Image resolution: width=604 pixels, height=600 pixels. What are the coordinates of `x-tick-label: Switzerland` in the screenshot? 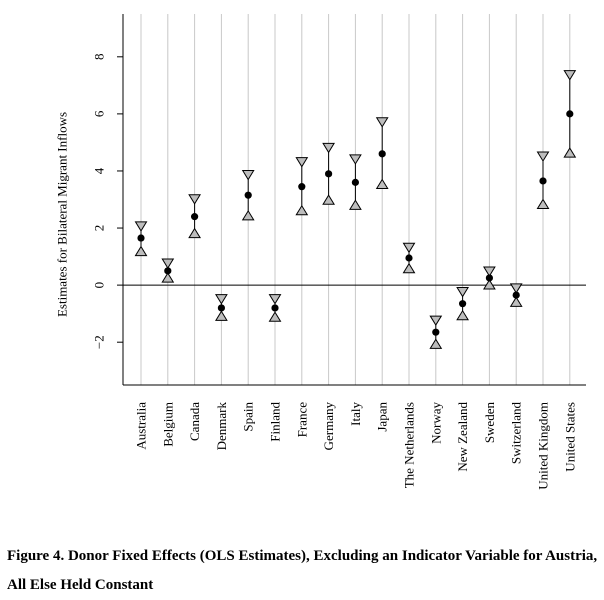 It's located at (516, 433).